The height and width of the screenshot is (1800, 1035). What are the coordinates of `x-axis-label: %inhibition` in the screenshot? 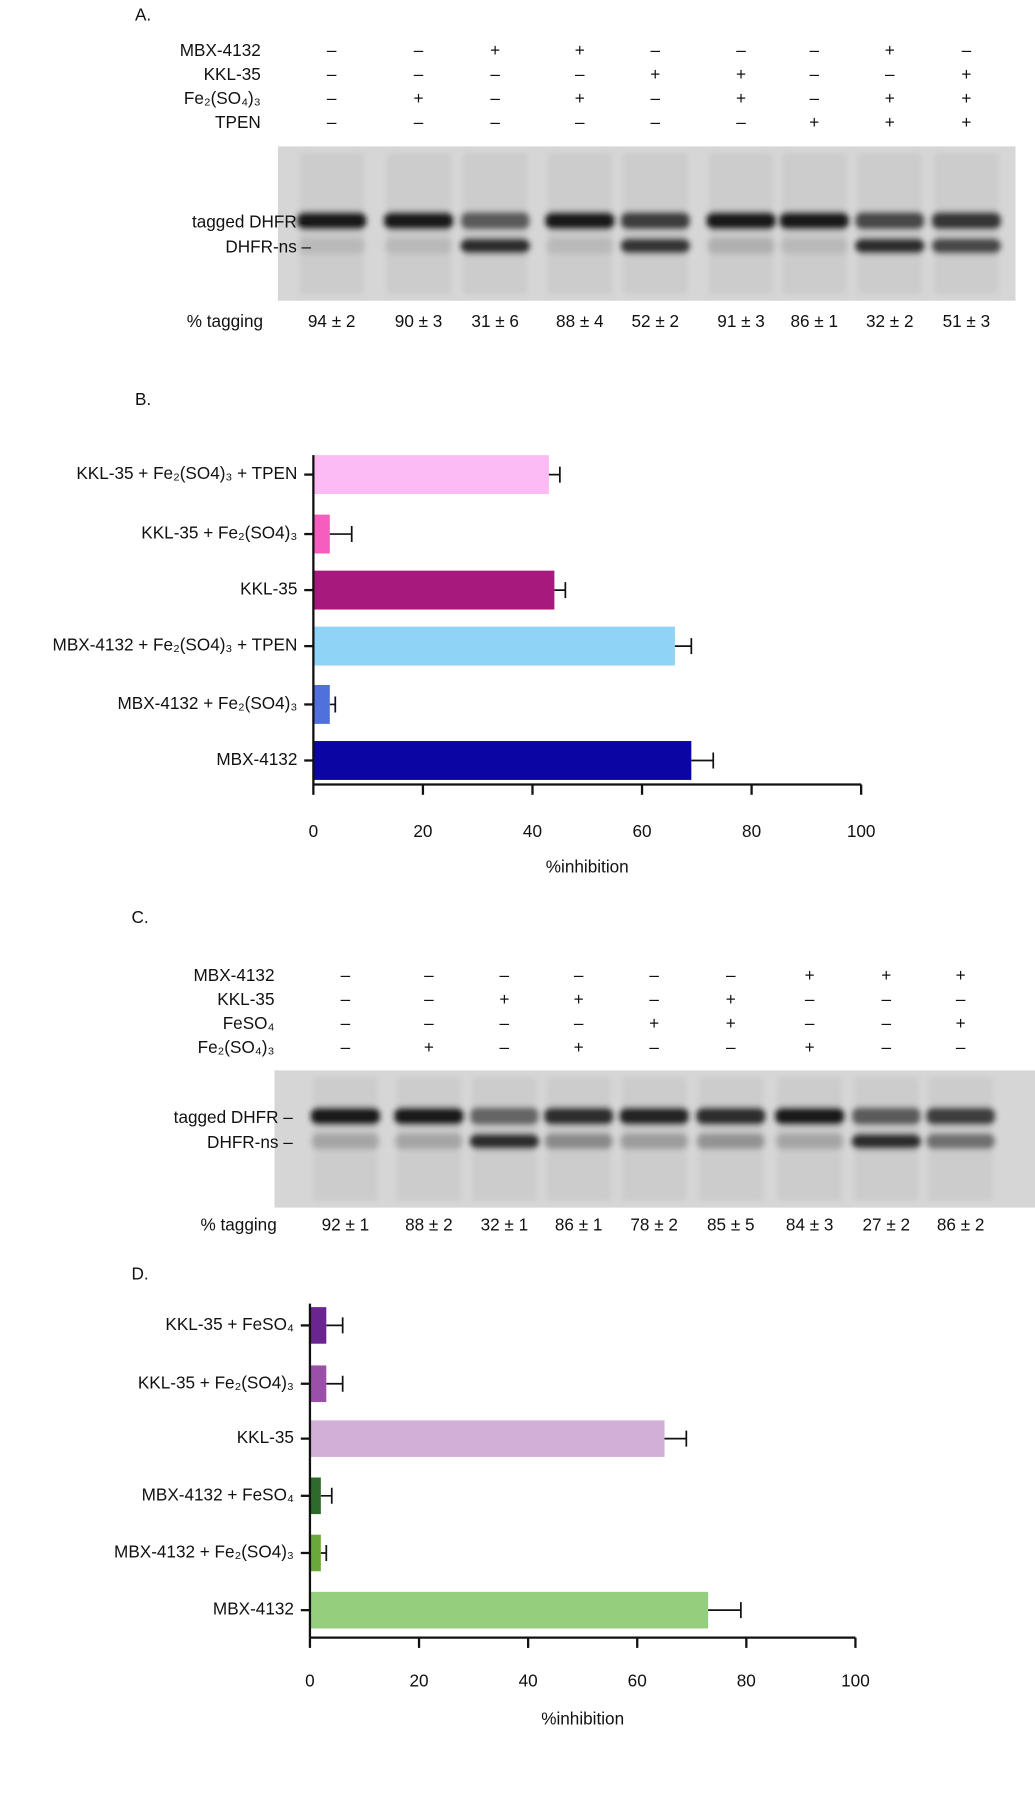 It's located at (587, 867).